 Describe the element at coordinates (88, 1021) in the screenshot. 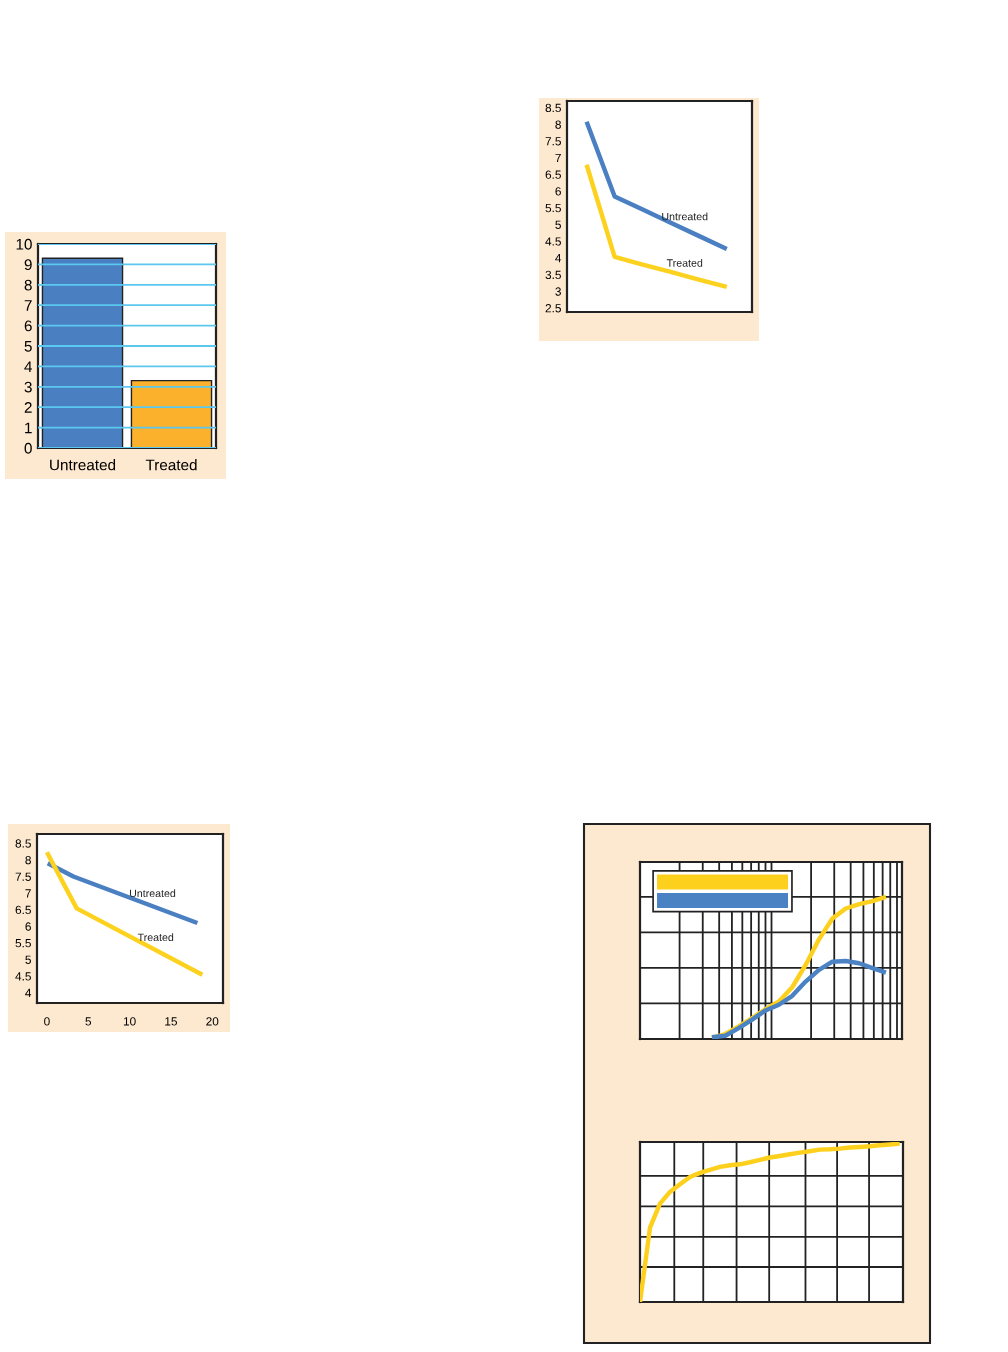

I see `x-tick-label: 5` at that location.